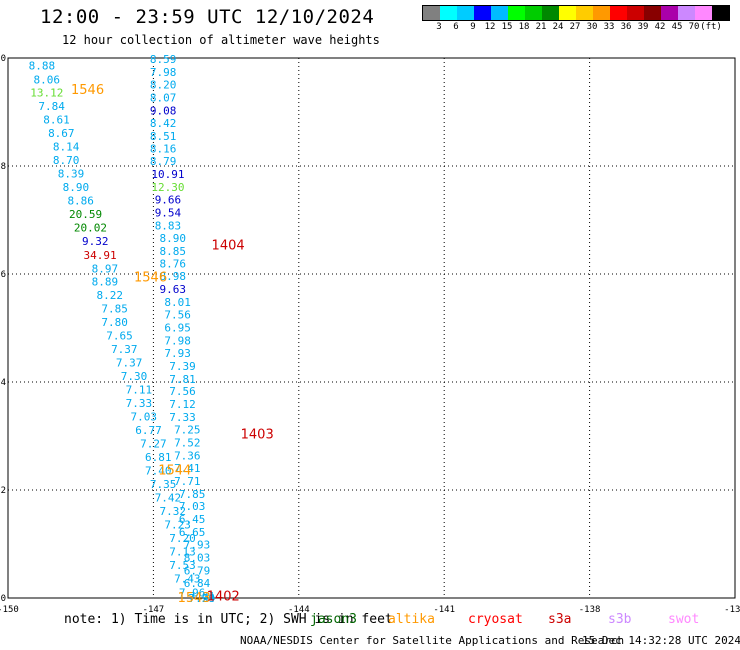 The height and width of the screenshot is (650, 740). I want to click on color-scale-bar, so click(576, 13).